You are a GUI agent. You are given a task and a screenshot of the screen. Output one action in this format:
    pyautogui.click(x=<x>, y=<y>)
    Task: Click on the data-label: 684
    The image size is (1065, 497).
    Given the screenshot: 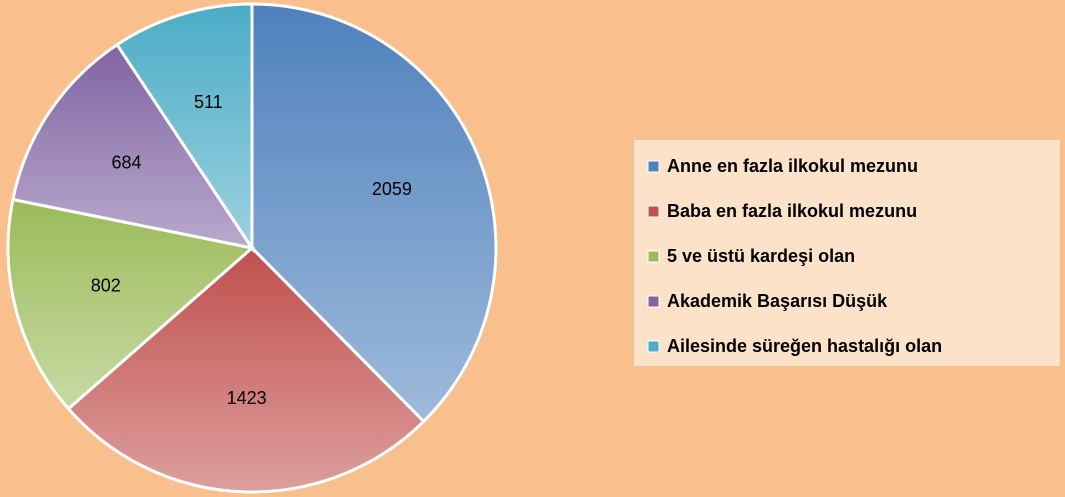 What is the action you would take?
    pyautogui.click(x=126, y=162)
    